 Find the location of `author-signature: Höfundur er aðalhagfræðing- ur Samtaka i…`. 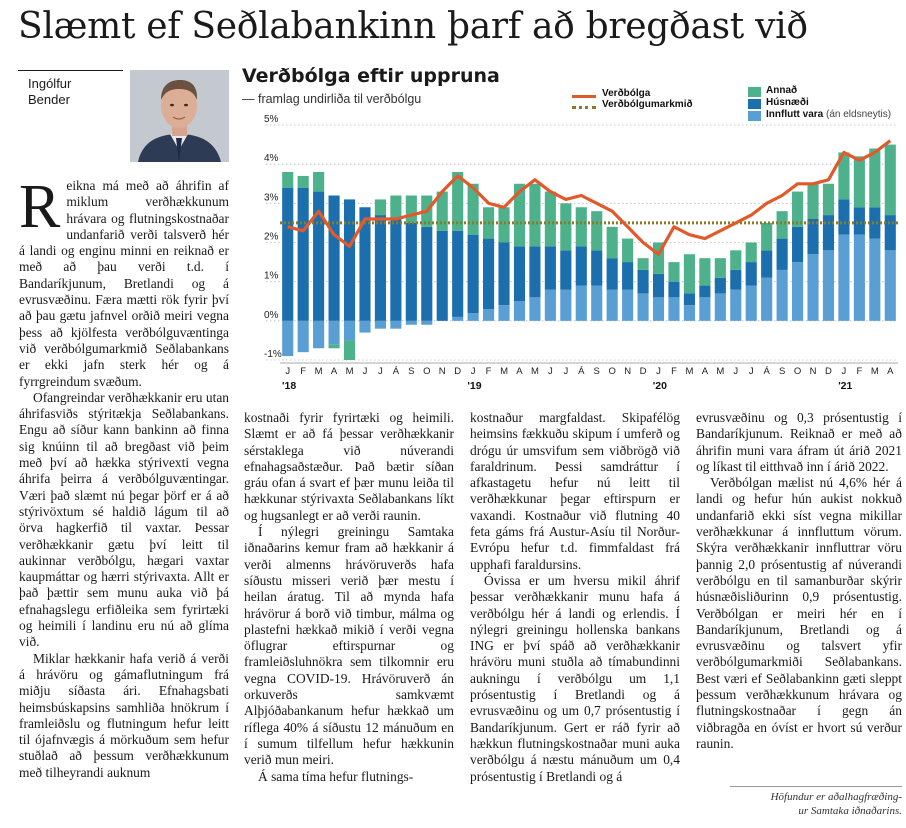

author-signature: Höfundur er aðalhagfræðing- ur Samtaka i… is located at coordinates (799, 804).